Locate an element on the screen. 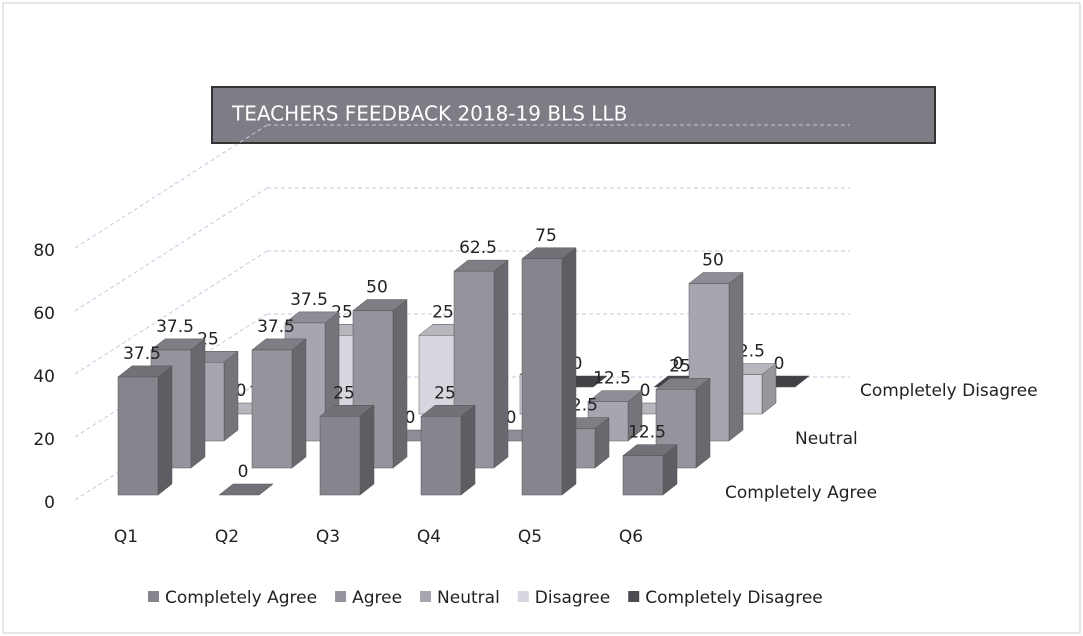 This screenshot has width=1083, height=636. x-tick-label: Q2 is located at coordinates (227, 537).